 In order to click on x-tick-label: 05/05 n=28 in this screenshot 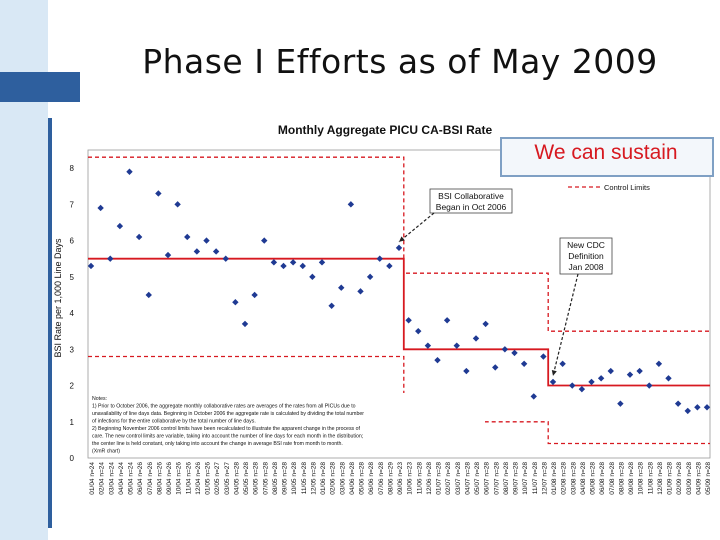, I will do `click(246, 478)`.